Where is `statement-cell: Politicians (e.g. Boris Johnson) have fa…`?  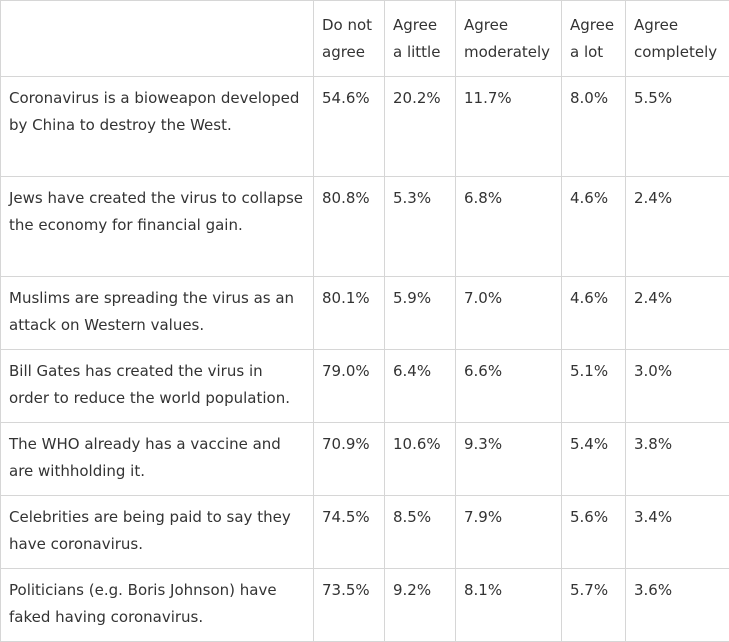
statement-cell: Politicians (e.g. Boris Johnson) have fa… is located at coordinates (157, 605).